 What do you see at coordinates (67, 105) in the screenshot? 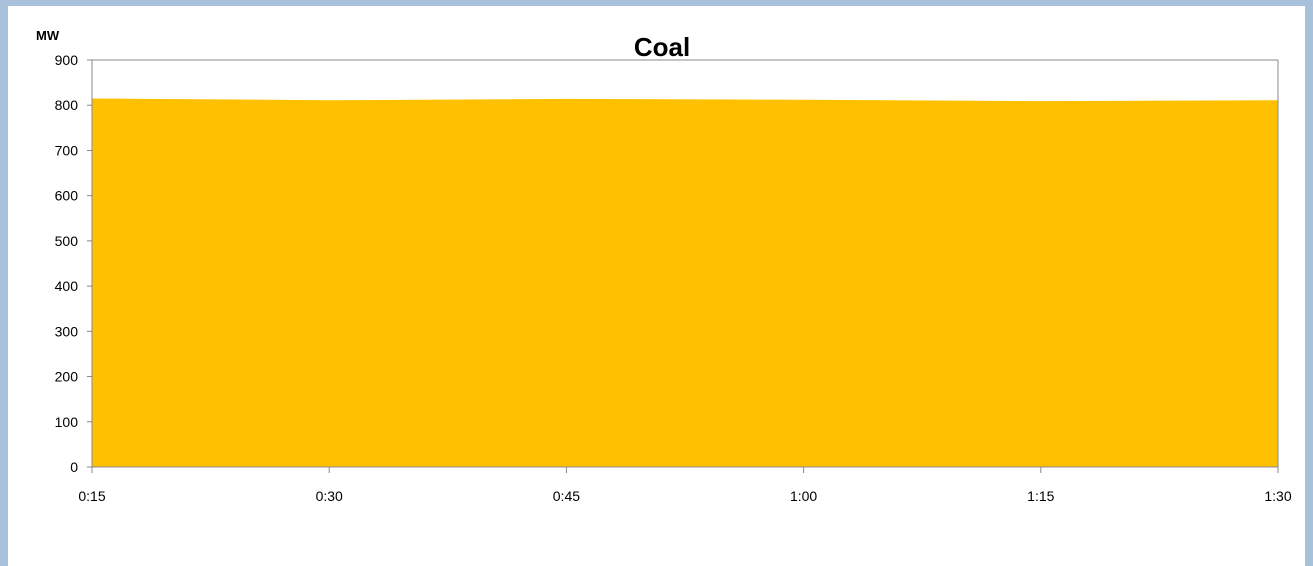
I see `y-tick-label: 800` at bounding box center [67, 105].